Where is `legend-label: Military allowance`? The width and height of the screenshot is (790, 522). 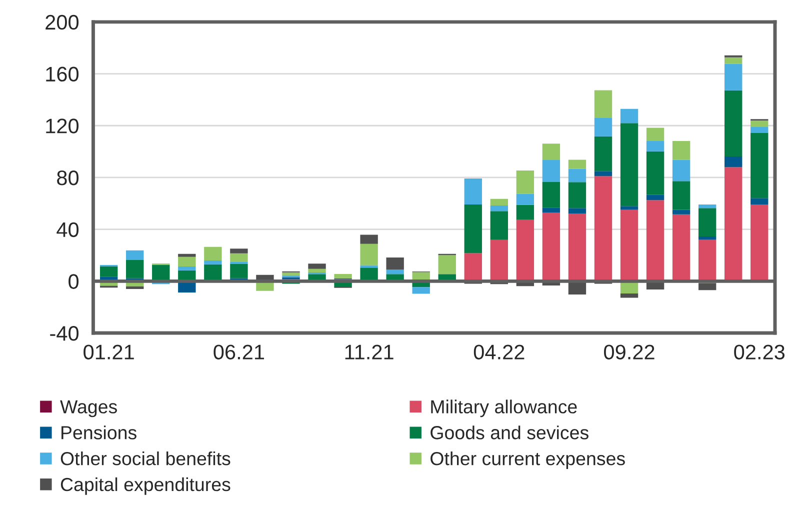 legend-label: Military allowance is located at coordinates (504, 409).